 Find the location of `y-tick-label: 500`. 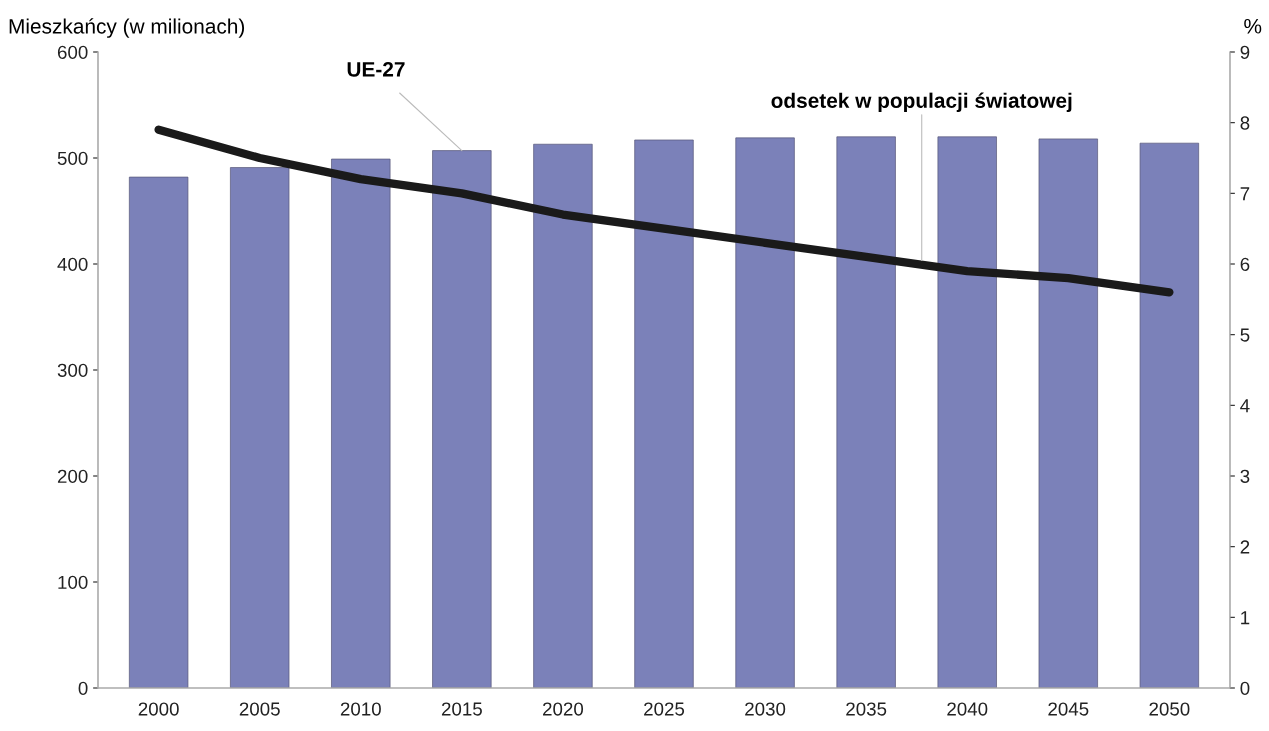

y-tick-label: 500 is located at coordinates (72, 158).